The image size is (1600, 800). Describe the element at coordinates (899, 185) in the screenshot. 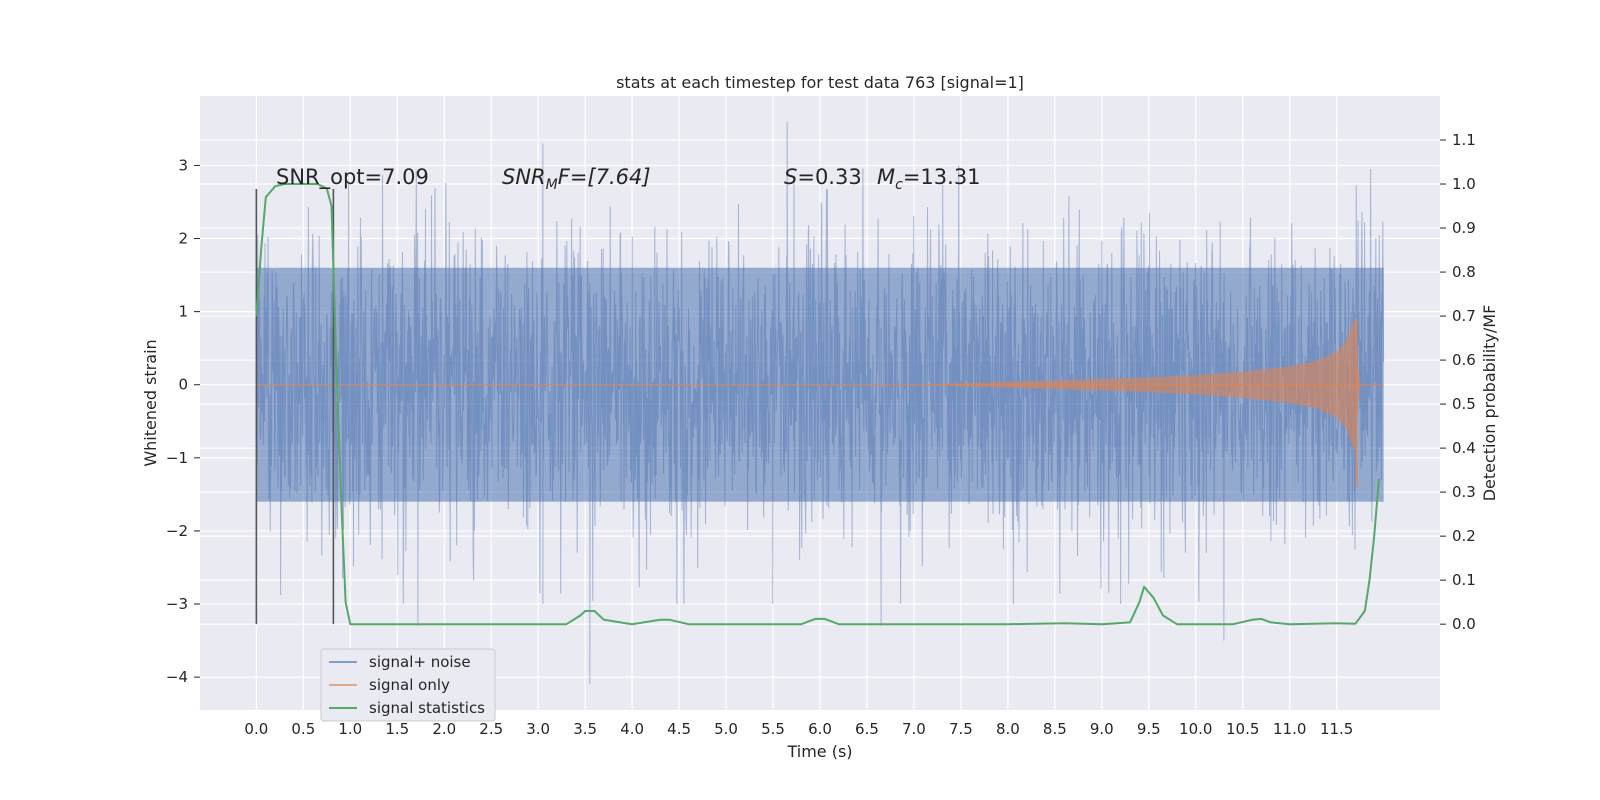

I see `mc-subscript: c` at that location.